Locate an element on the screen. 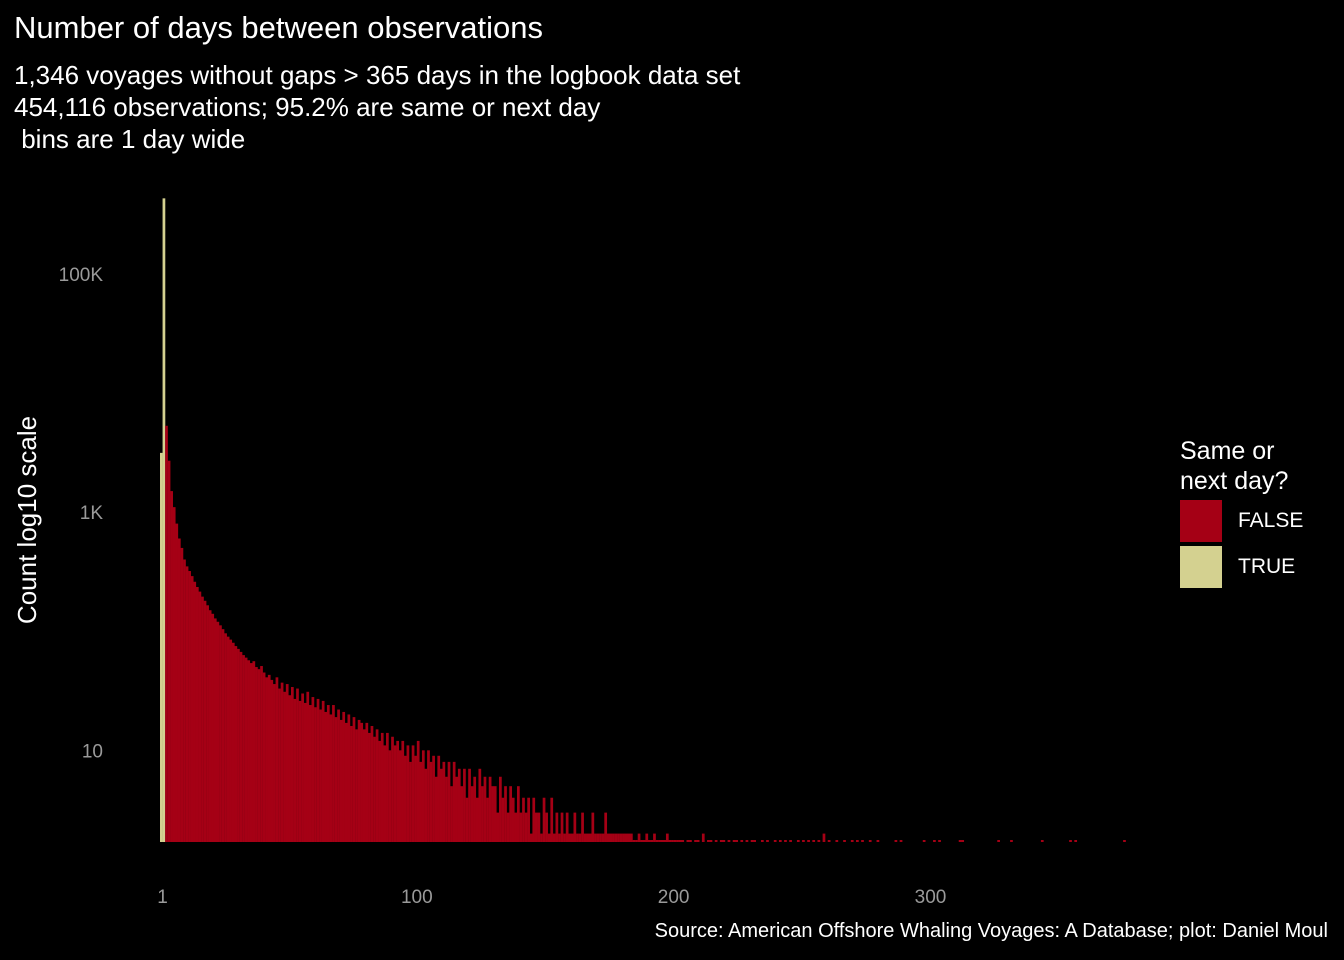 The width and height of the screenshot is (1344, 960). legend-title-line-1: Same or is located at coordinates (1227, 451).